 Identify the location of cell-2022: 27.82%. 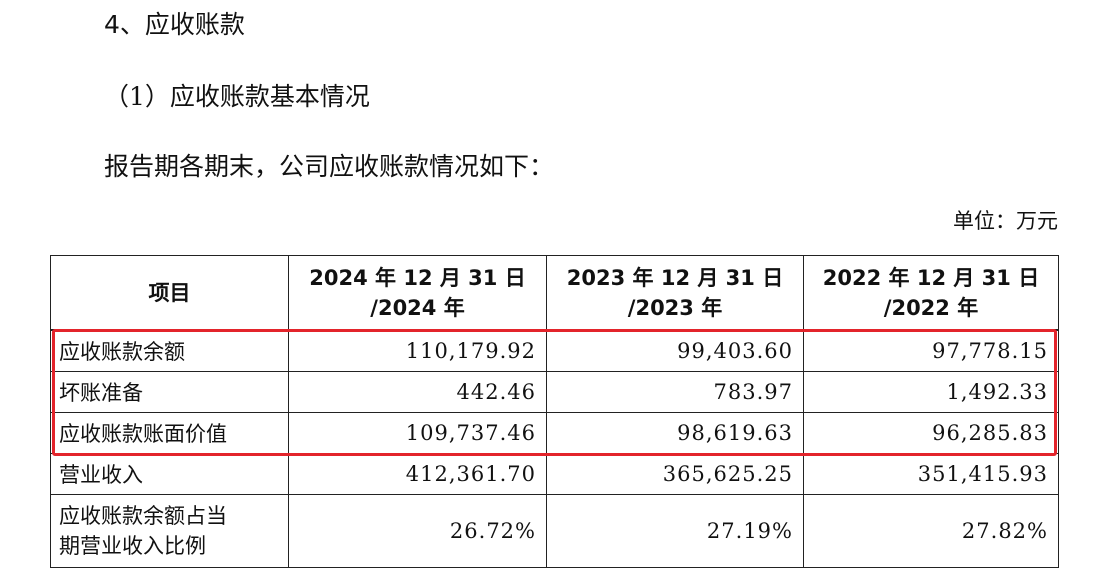
(931, 531).